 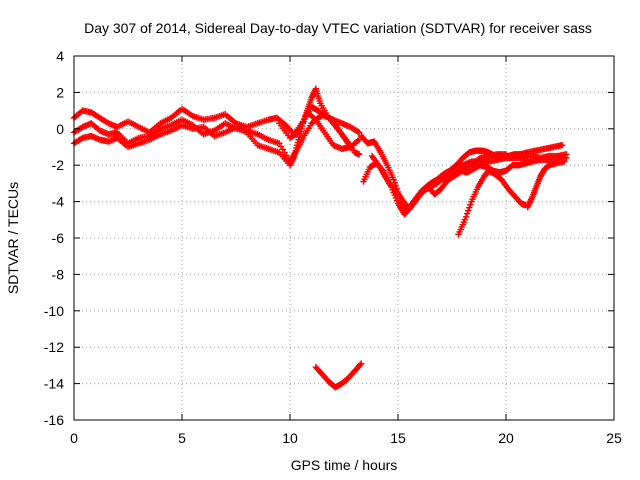 I want to click on y-tick-label: -6, so click(x=58, y=238).